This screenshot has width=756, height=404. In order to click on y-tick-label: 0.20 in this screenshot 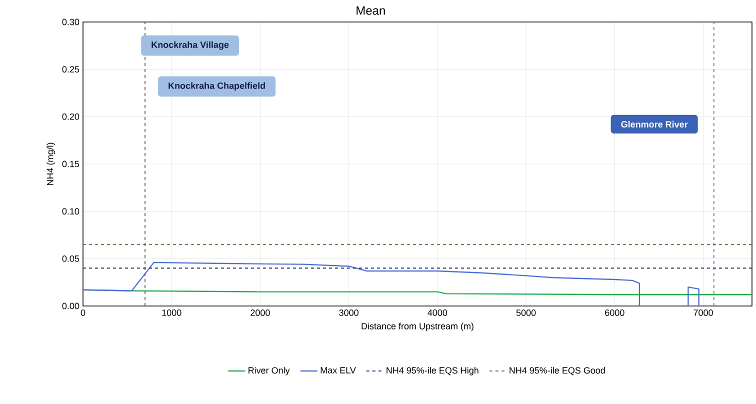, I will do `click(71, 116)`.